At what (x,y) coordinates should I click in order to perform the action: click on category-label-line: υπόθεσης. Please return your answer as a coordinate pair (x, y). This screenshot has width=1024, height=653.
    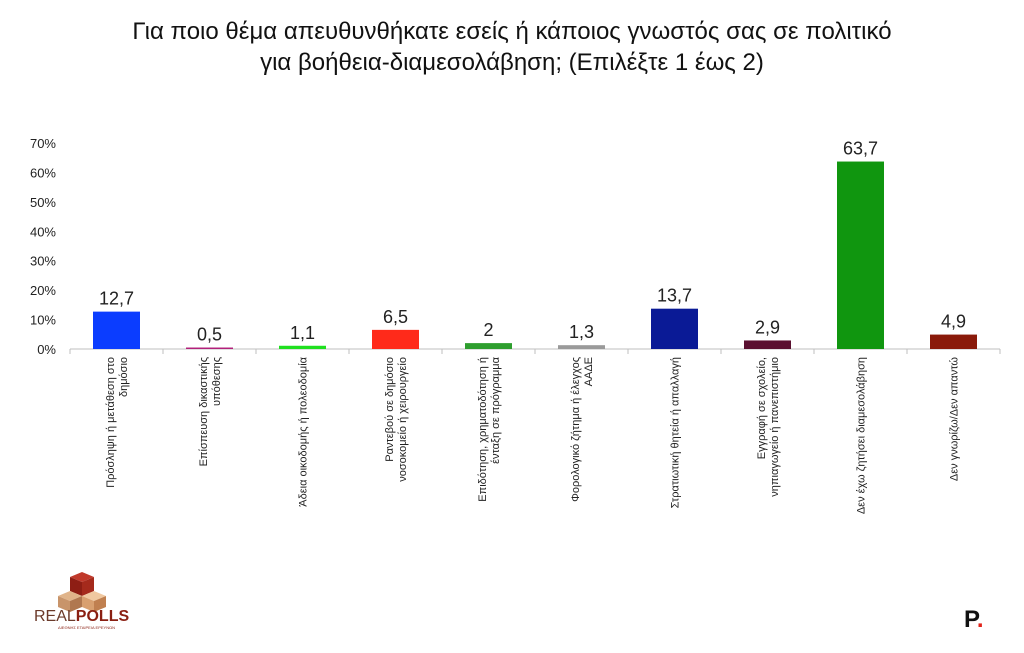
    Looking at the image, I should click on (217, 381).